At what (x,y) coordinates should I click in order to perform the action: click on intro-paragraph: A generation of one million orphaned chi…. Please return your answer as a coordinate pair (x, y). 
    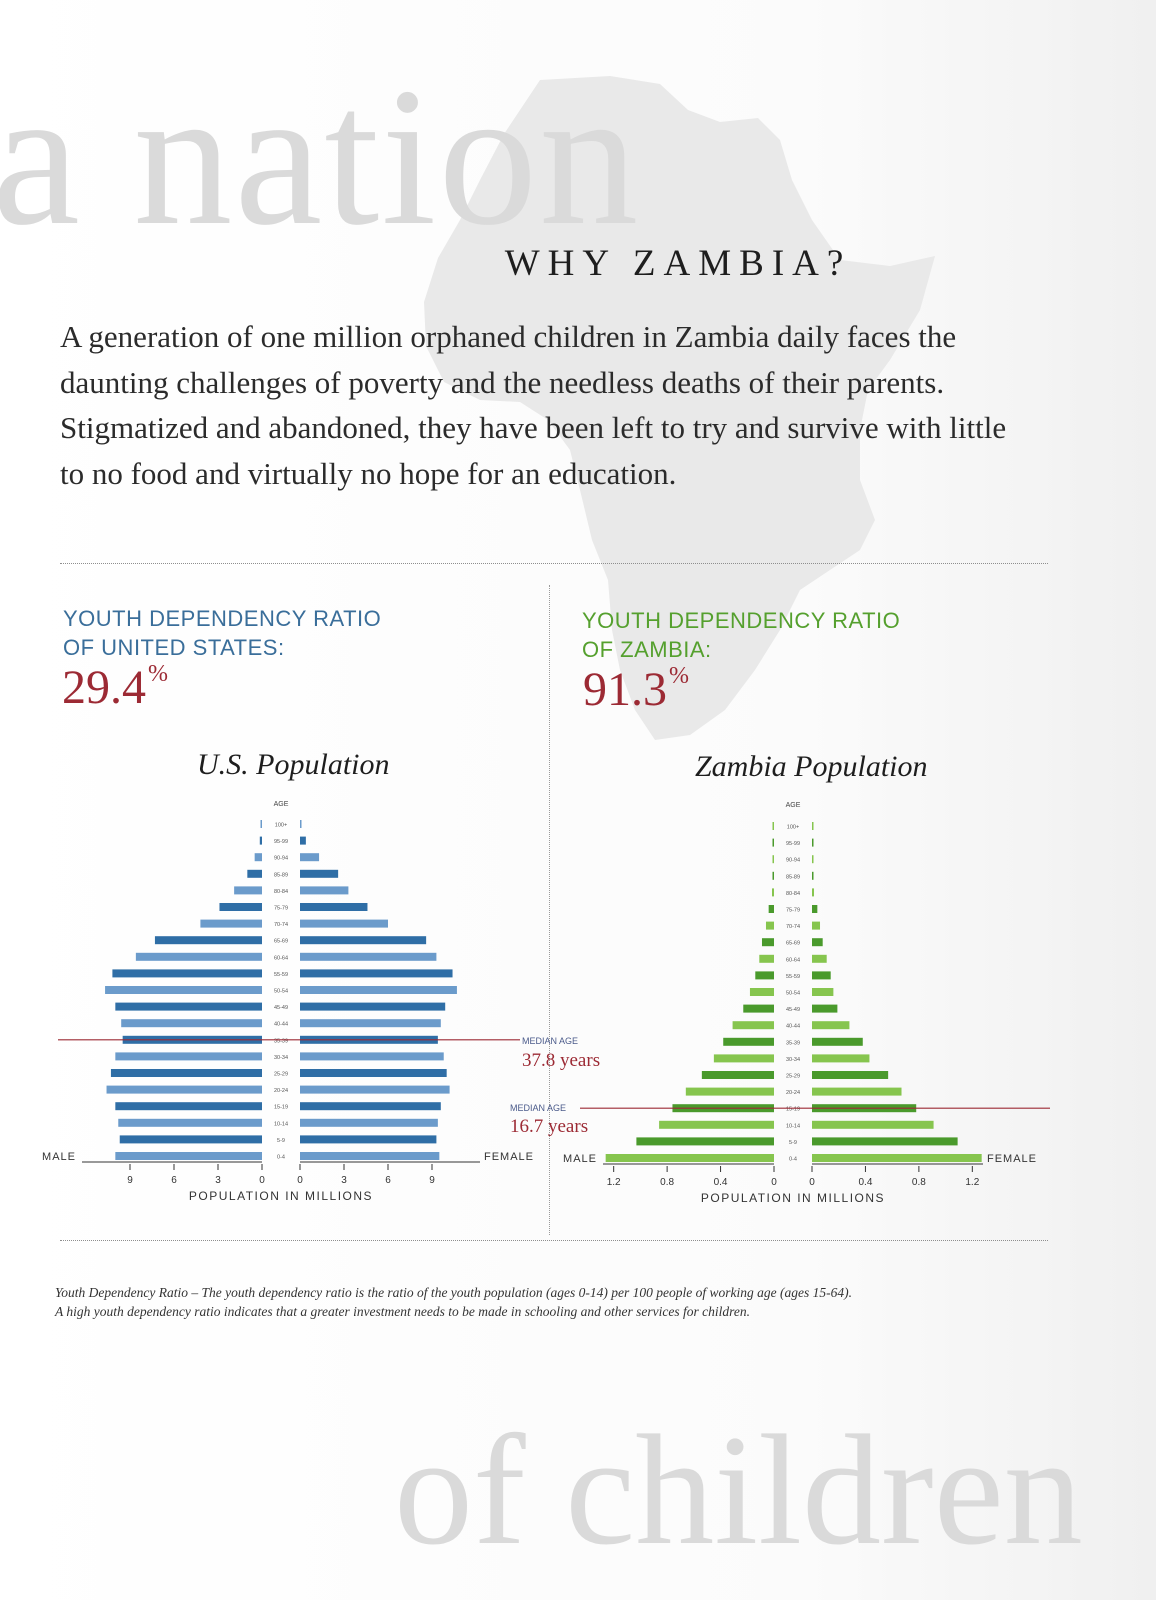
    Looking at the image, I should click on (533, 405).